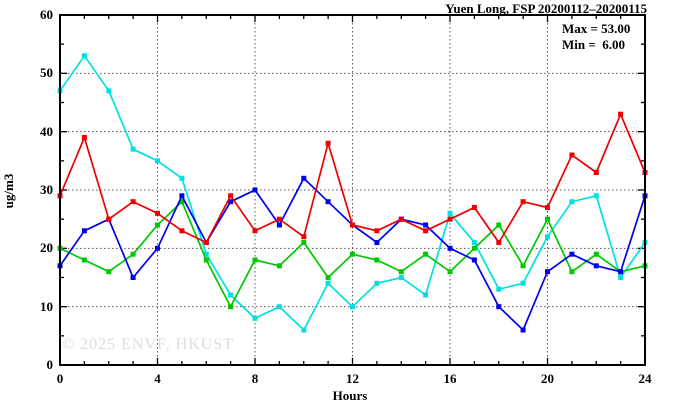 The width and height of the screenshot is (674, 409). What do you see at coordinates (645, 378) in the screenshot?
I see `x-tick-label: 24` at bounding box center [645, 378].